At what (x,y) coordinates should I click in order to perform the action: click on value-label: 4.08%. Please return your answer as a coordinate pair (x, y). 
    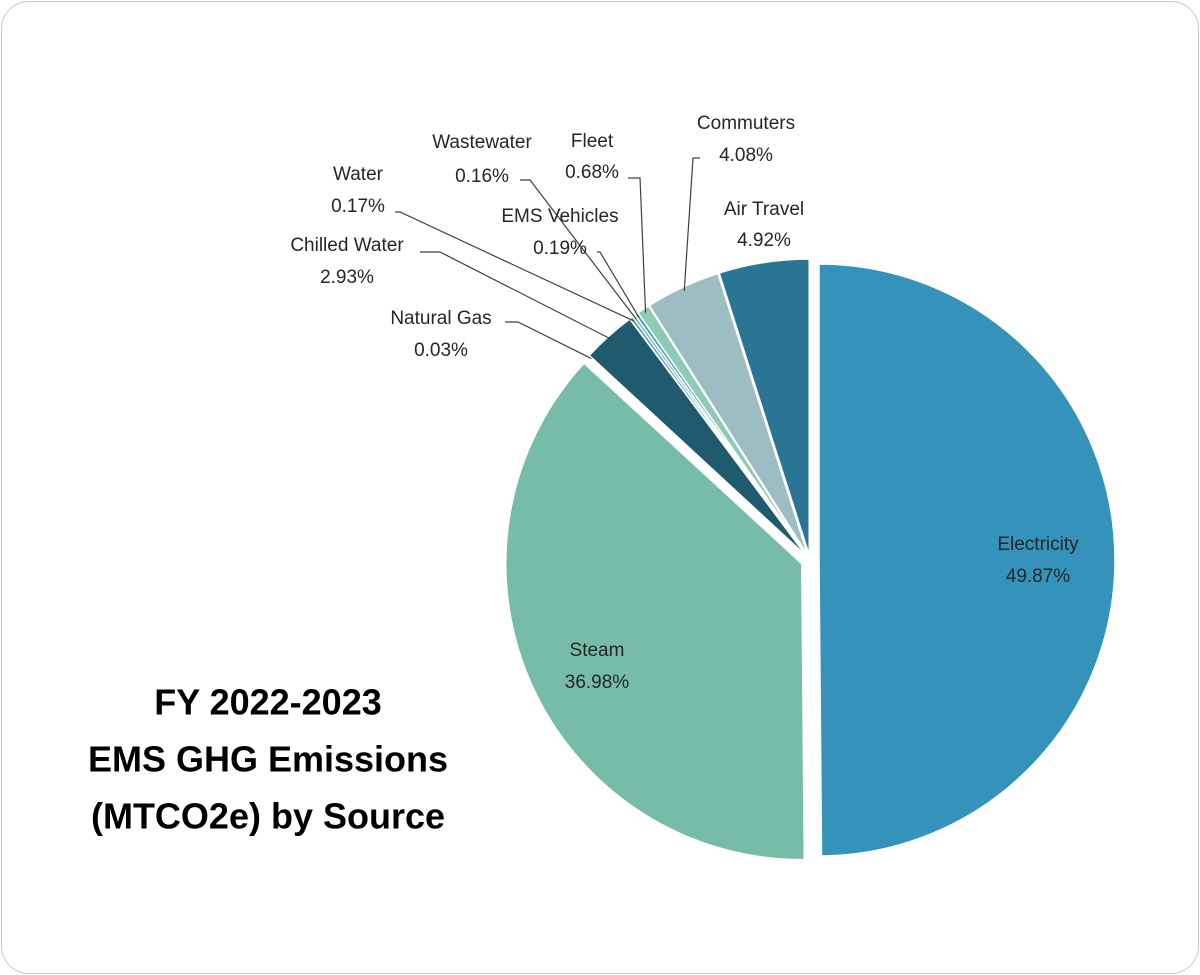
    Looking at the image, I should click on (746, 155).